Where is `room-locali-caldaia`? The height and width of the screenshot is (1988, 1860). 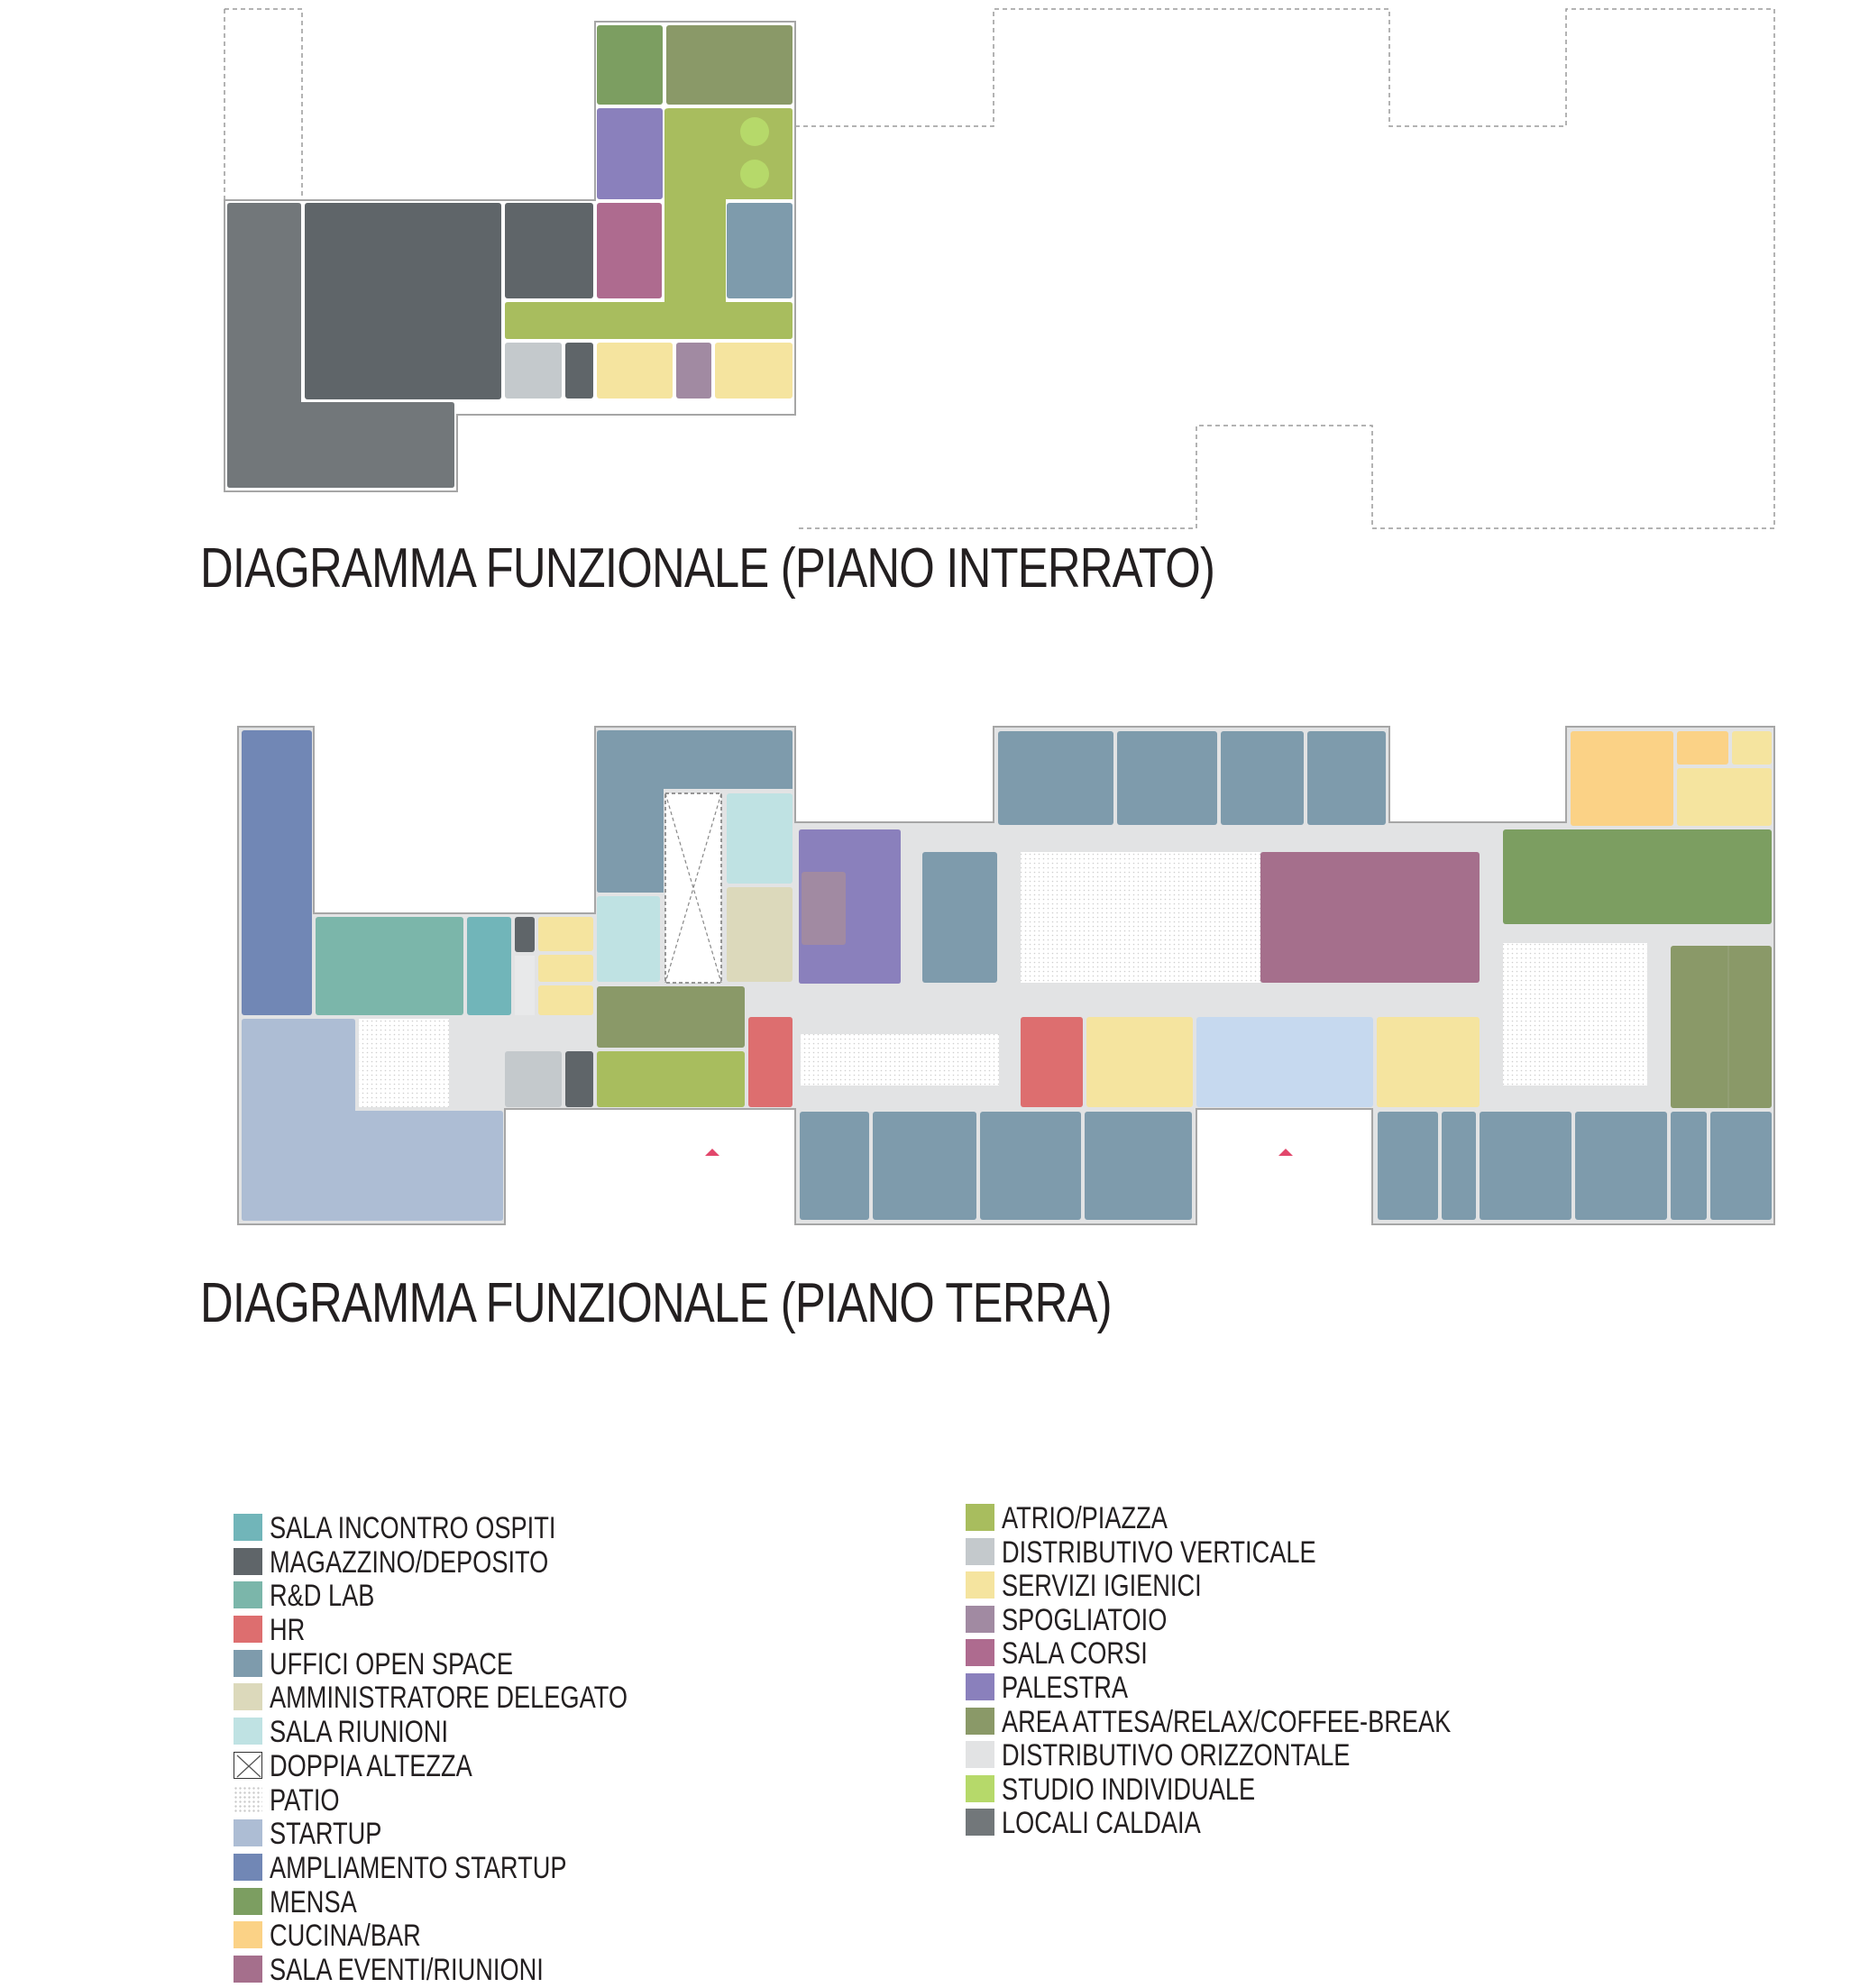
room-locali-caldaia is located at coordinates (340, 345).